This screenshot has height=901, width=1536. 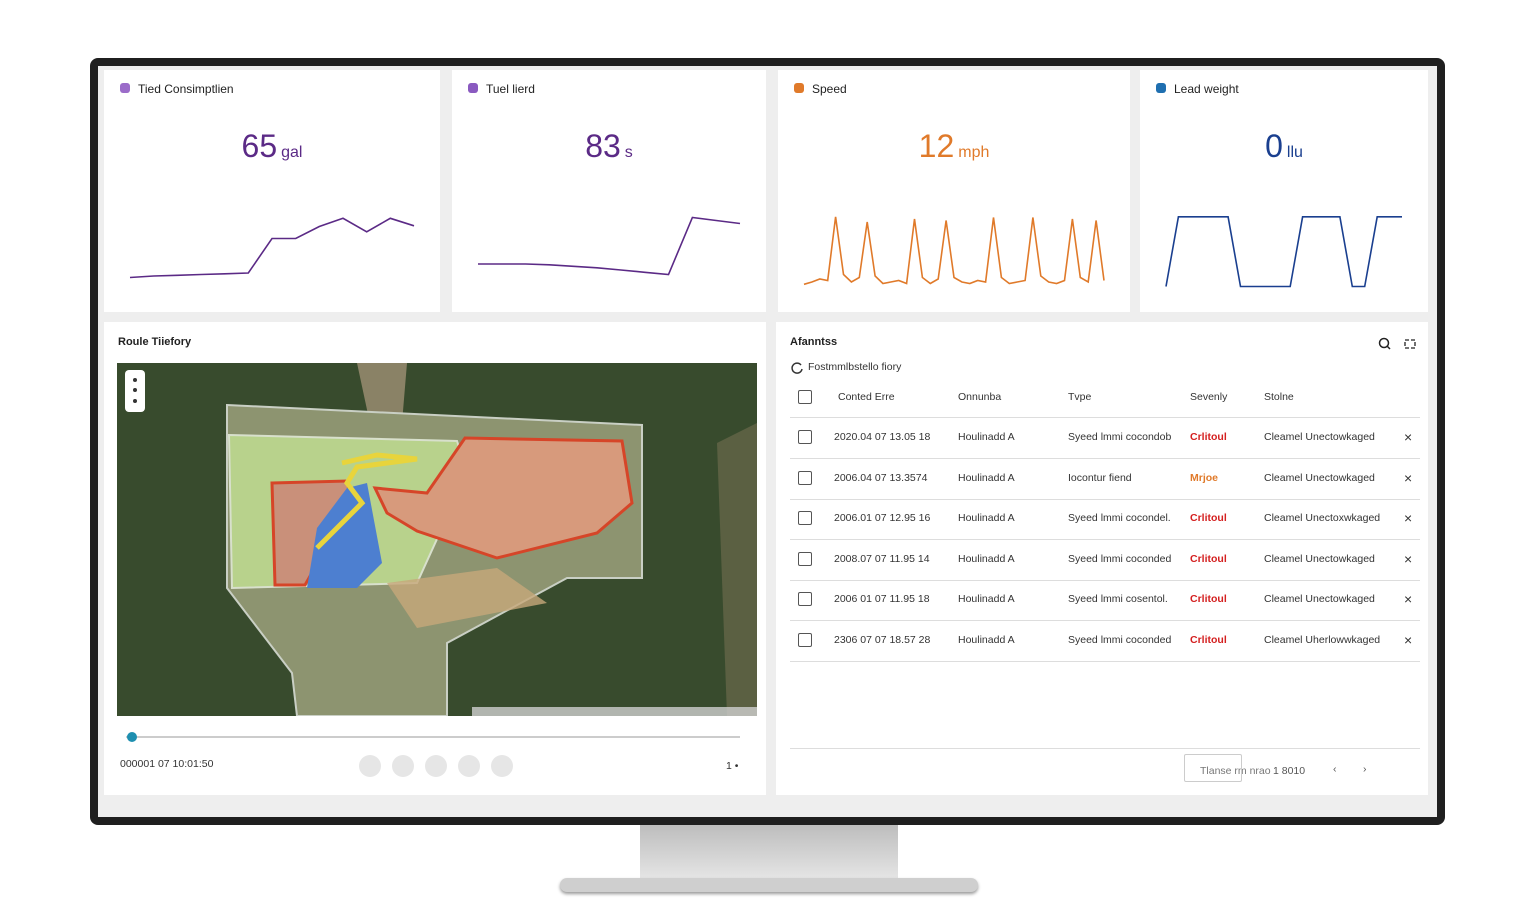 I want to click on kpi-value-row: 65 gal, so click(x=272, y=146).